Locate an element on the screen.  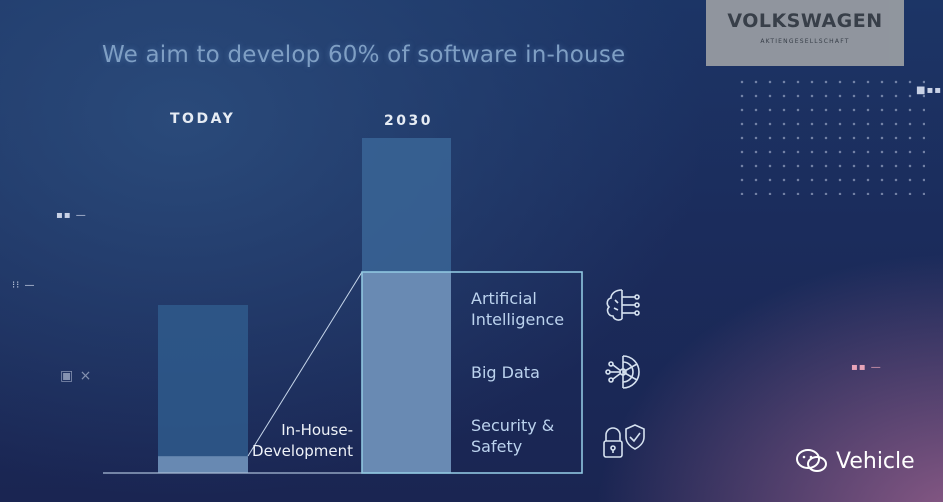
wechat-icon is located at coordinates (811, 460).